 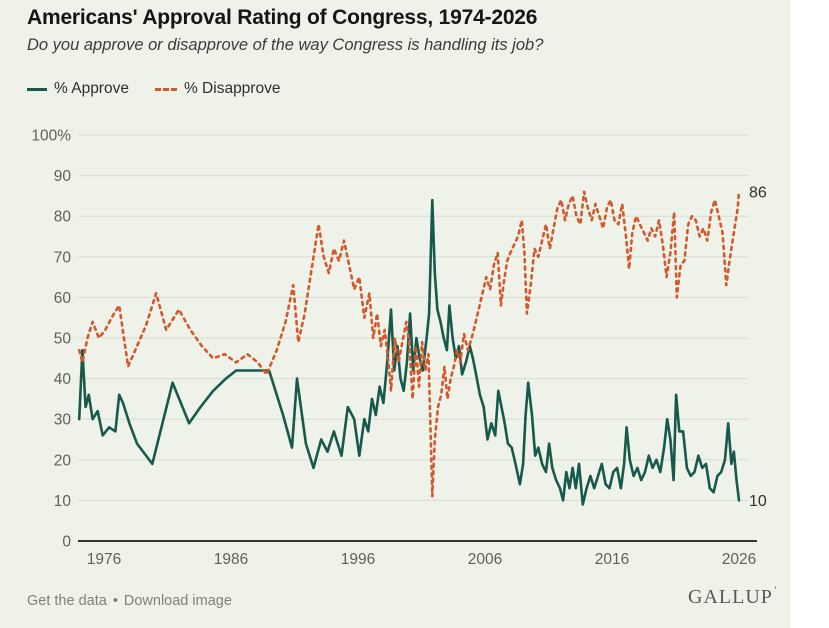 I want to click on legend-item-disapprove: % Disapprove, so click(x=217, y=89).